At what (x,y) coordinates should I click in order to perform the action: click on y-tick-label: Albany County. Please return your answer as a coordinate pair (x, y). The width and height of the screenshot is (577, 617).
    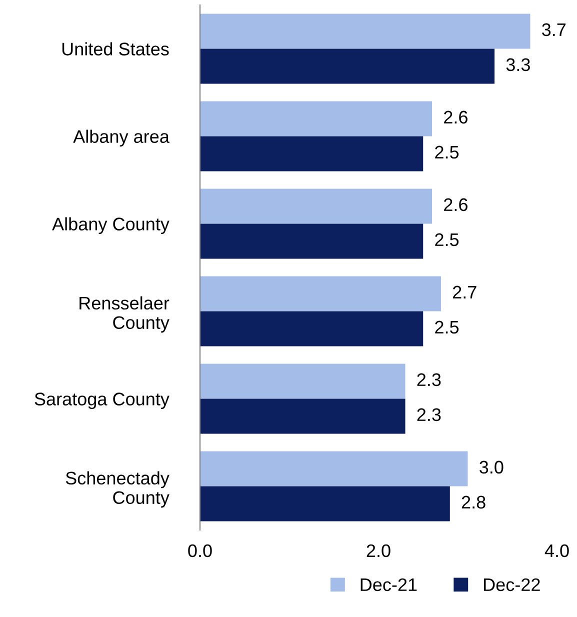
    Looking at the image, I should click on (111, 225).